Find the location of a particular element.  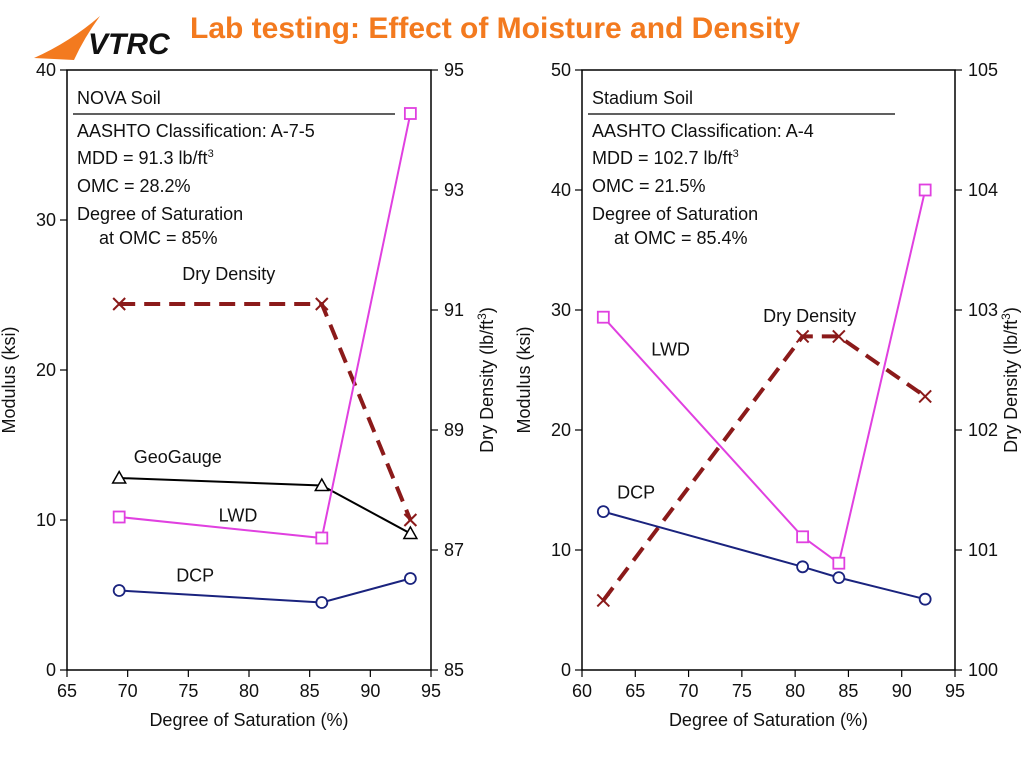

y-tick-label: 10 is located at coordinates (561, 550).